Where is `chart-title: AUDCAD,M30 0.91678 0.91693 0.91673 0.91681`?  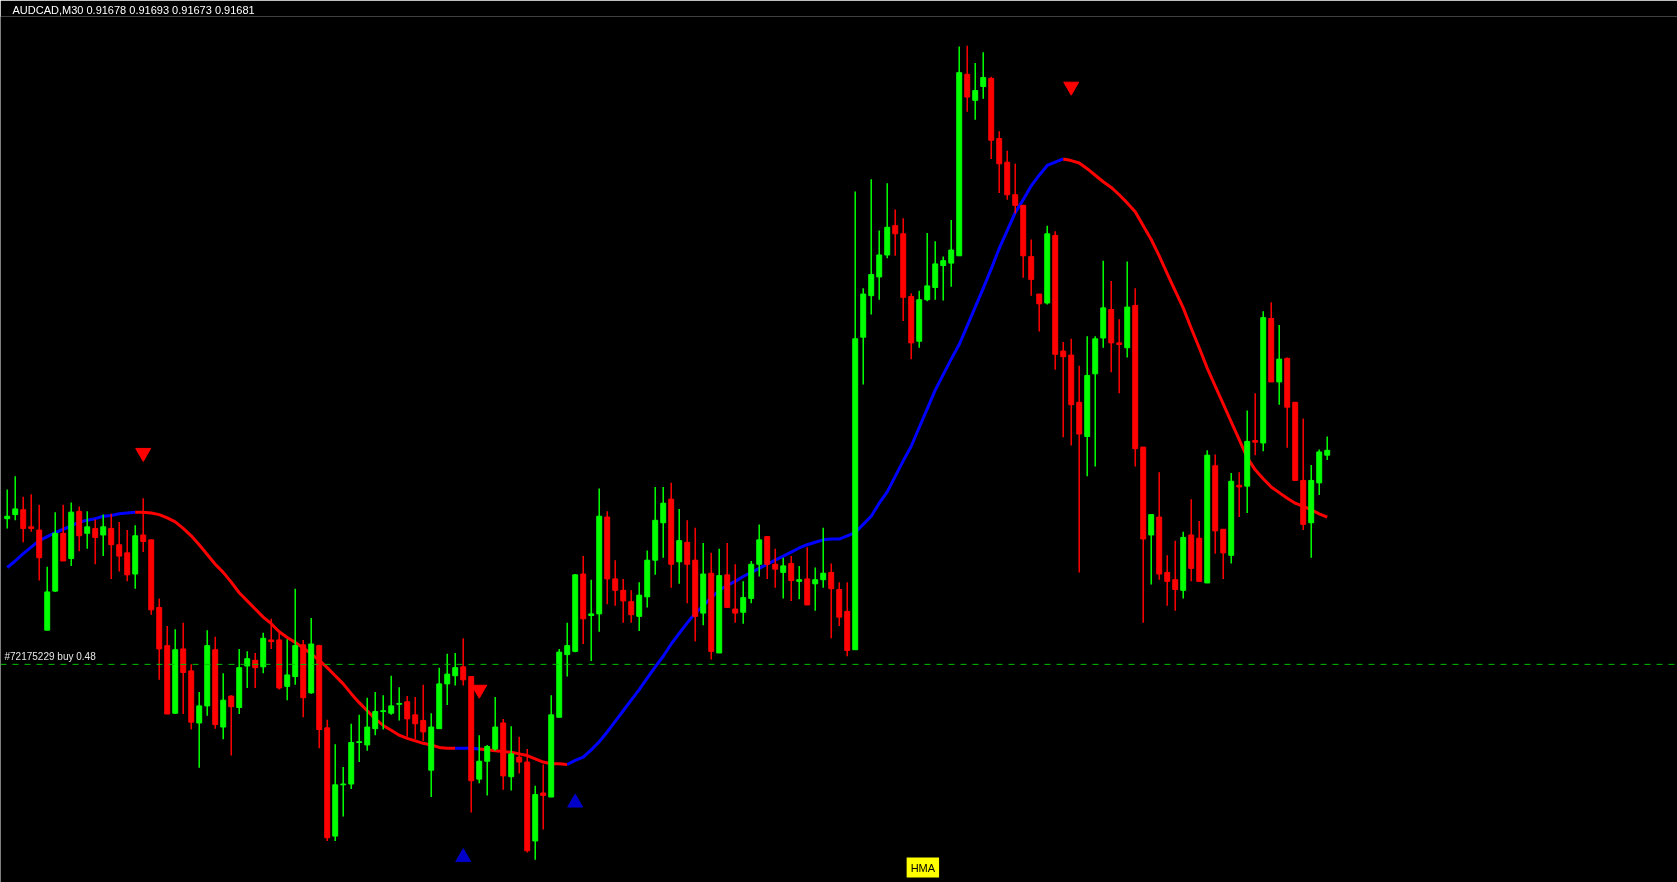 chart-title: AUDCAD,M30 0.91678 0.91693 0.91673 0.91681 is located at coordinates (133, 9).